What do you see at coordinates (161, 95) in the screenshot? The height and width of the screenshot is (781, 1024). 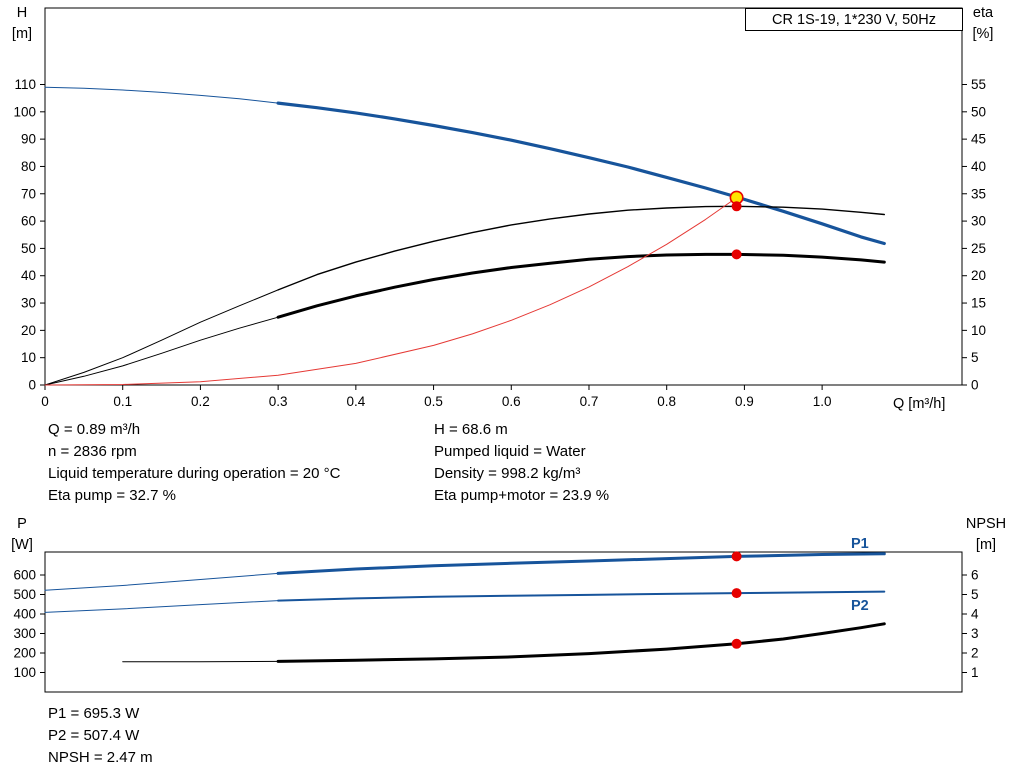 I see `qh-curve-extension` at bounding box center [161, 95].